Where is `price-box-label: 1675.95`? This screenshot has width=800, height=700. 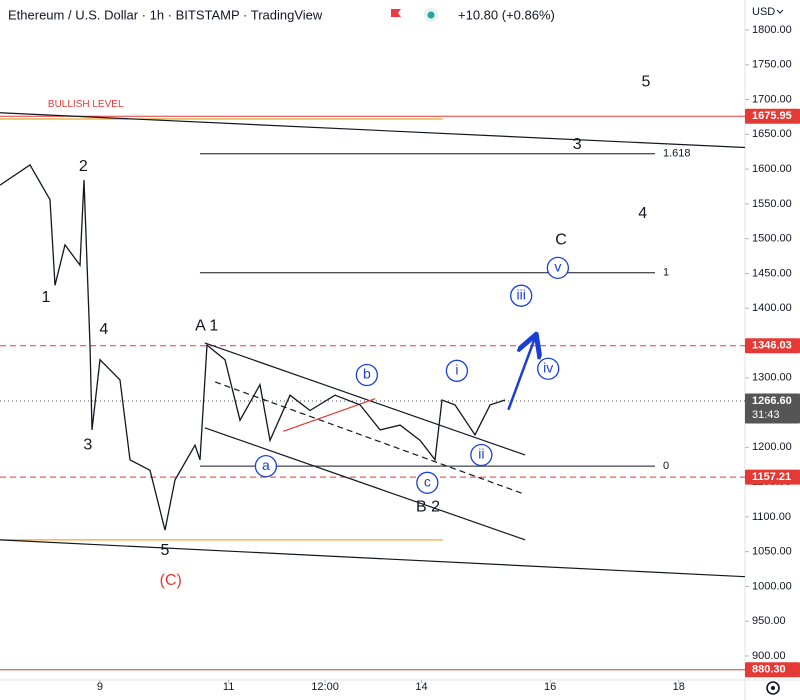
price-box-label: 1675.95 is located at coordinates (772, 116).